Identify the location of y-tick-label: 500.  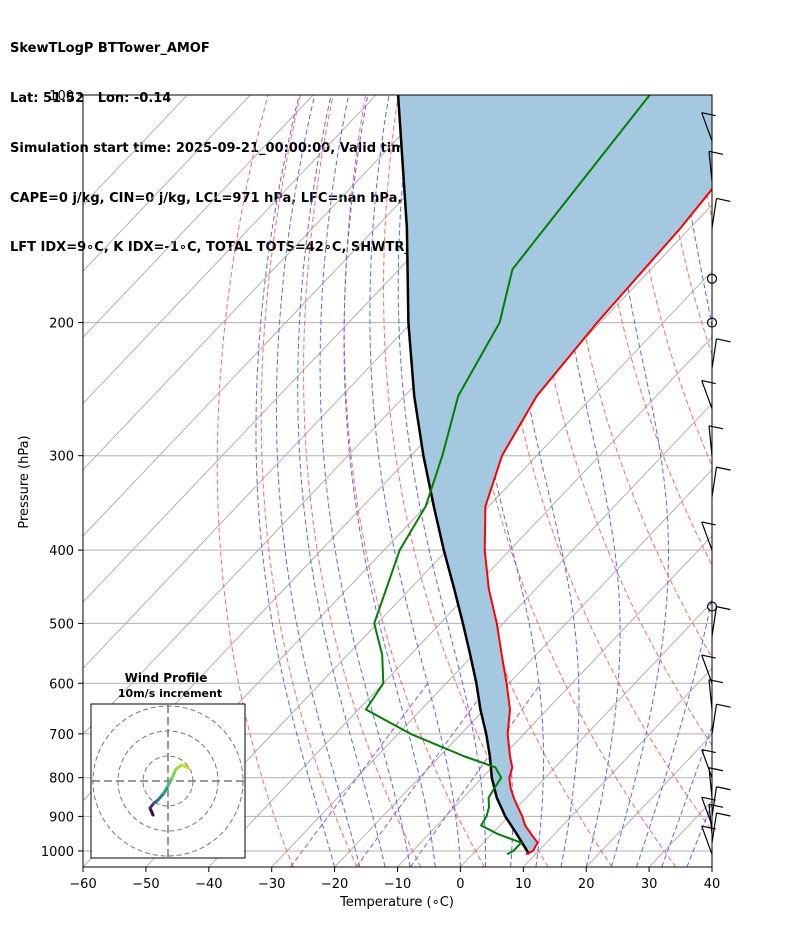
(61, 624).